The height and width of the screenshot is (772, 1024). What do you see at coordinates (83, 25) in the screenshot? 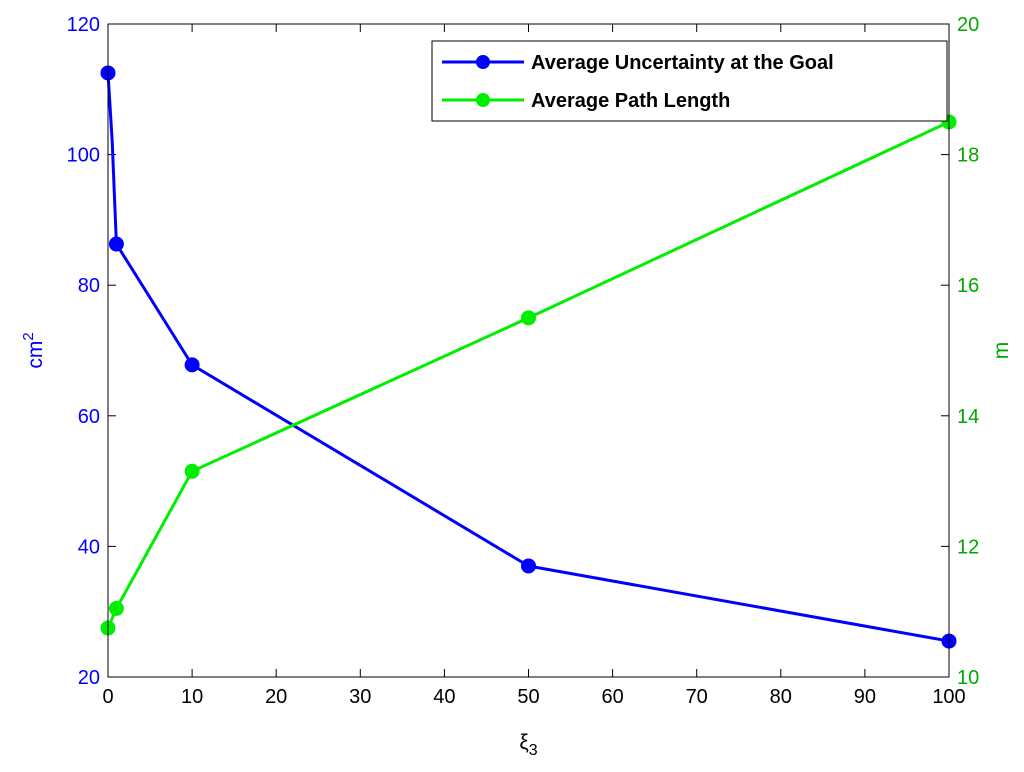
I see `y-left-tick-label: 120` at bounding box center [83, 25].